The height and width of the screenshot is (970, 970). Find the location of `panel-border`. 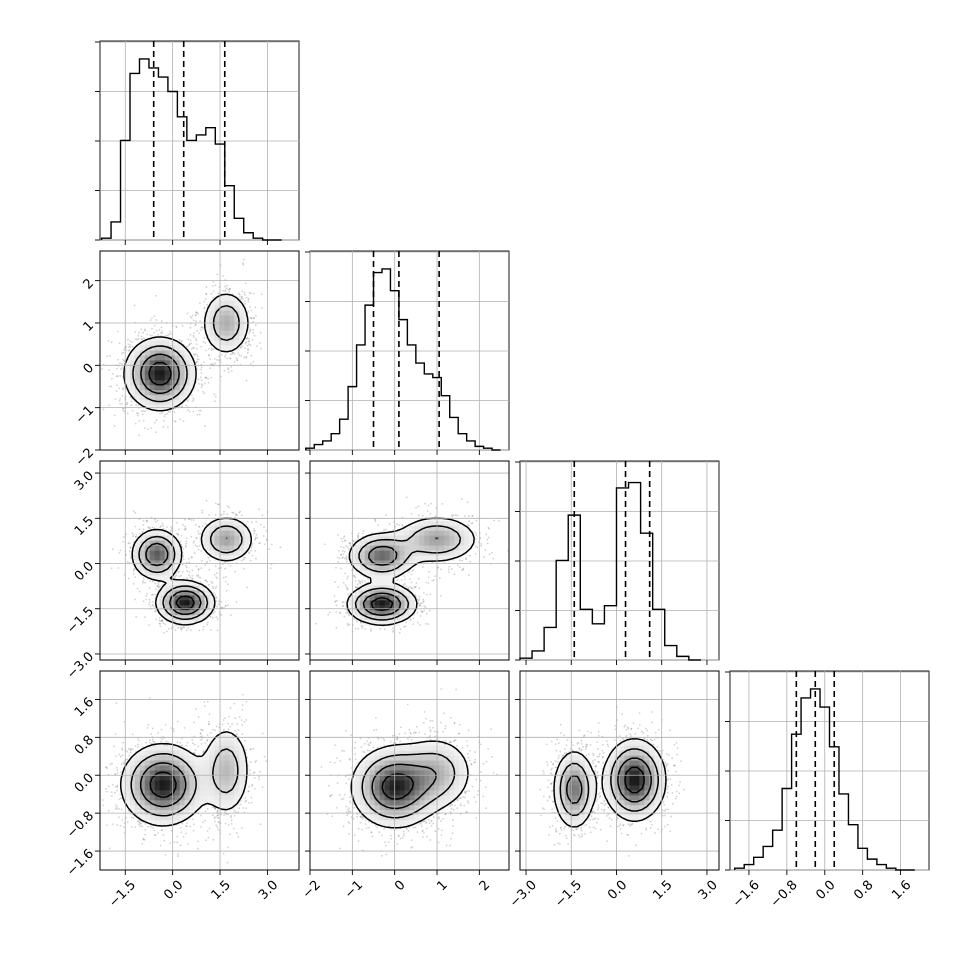

panel-border is located at coordinates (199, 350).